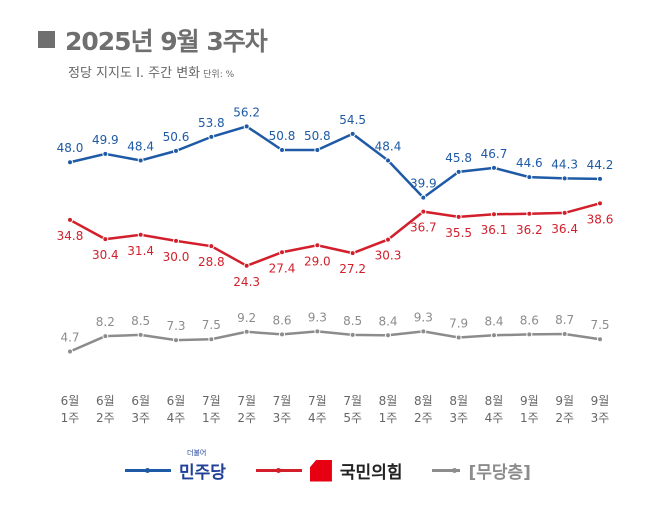 The height and width of the screenshot is (514, 658). Describe the element at coordinates (600, 219) in the screenshot. I see `data-label: 38.6` at that location.